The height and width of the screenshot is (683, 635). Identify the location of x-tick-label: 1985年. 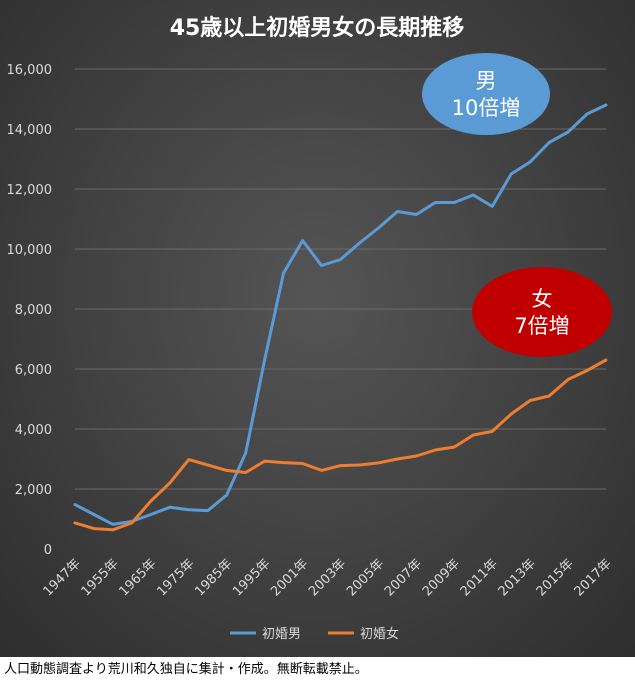
(213, 577).